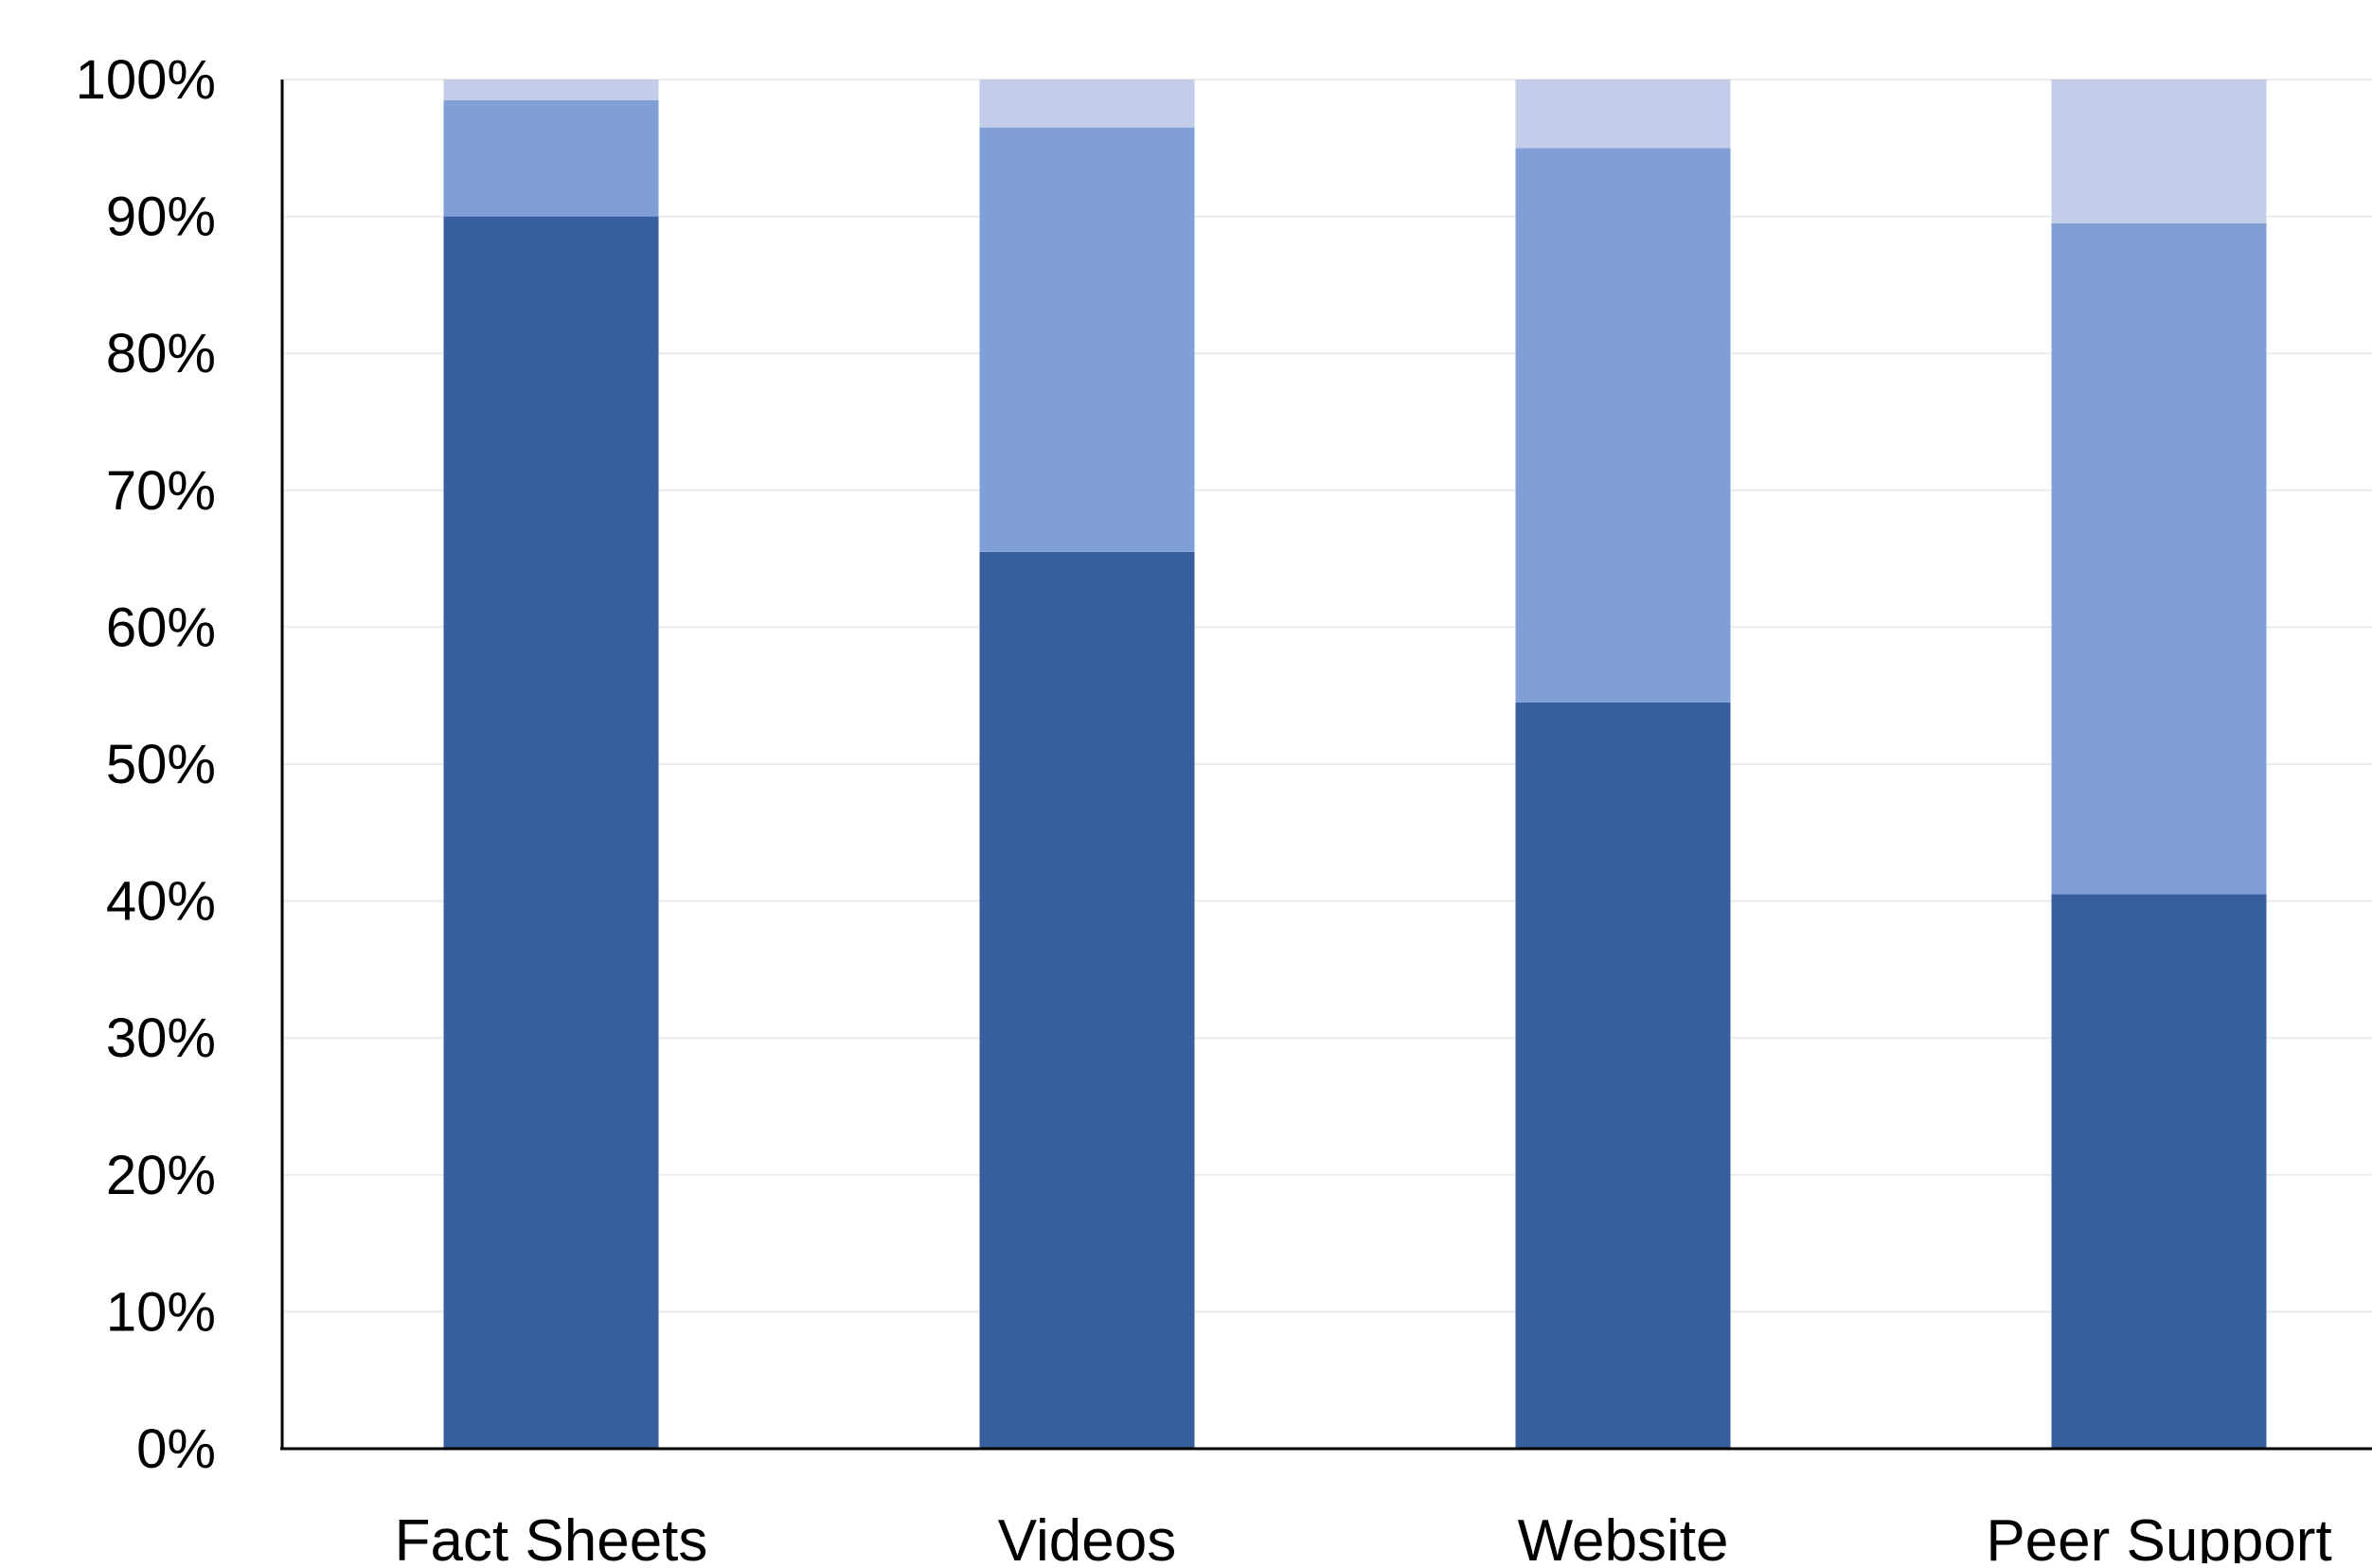 Image resolution: width=2372 pixels, height=1568 pixels. I want to click on y-tick-label: 80%, so click(161, 353).